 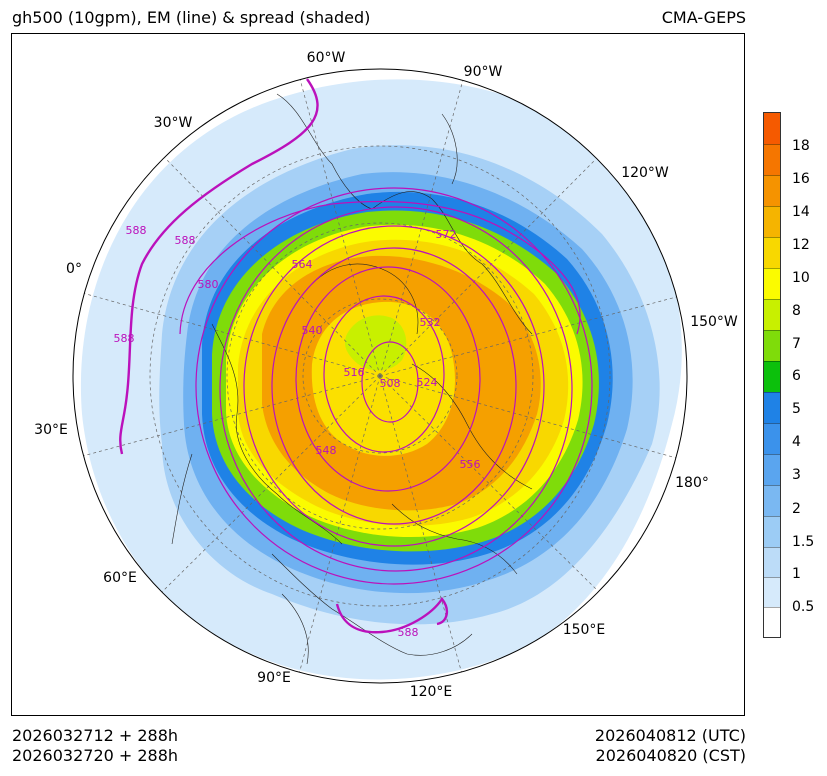 What do you see at coordinates (431, 692) in the screenshot?
I see `lon-label: 120°E` at bounding box center [431, 692].